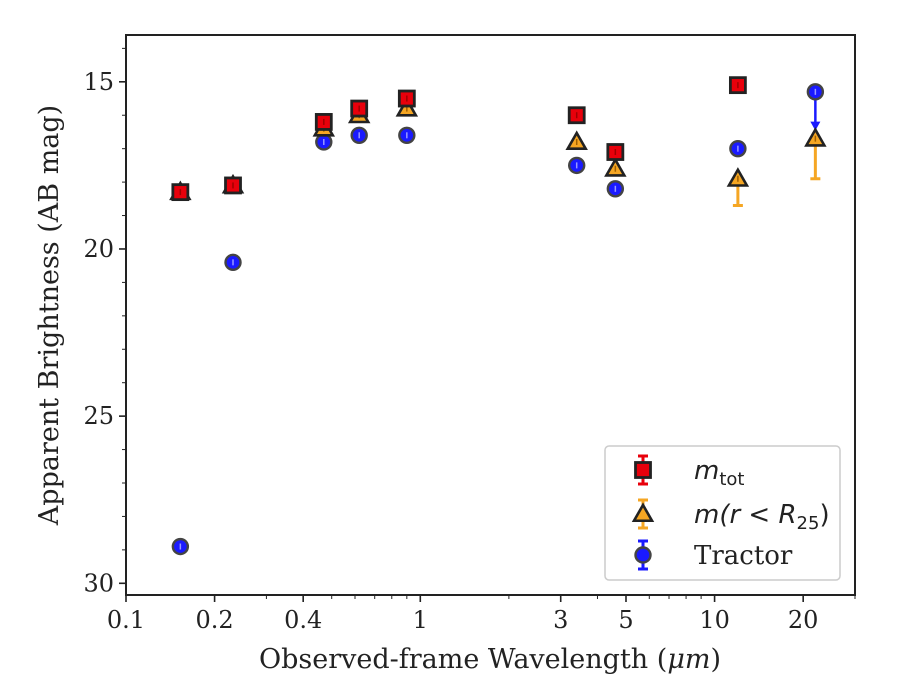 The image size is (900, 700). I want to click on legend-label: mtot, so click(719, 473).